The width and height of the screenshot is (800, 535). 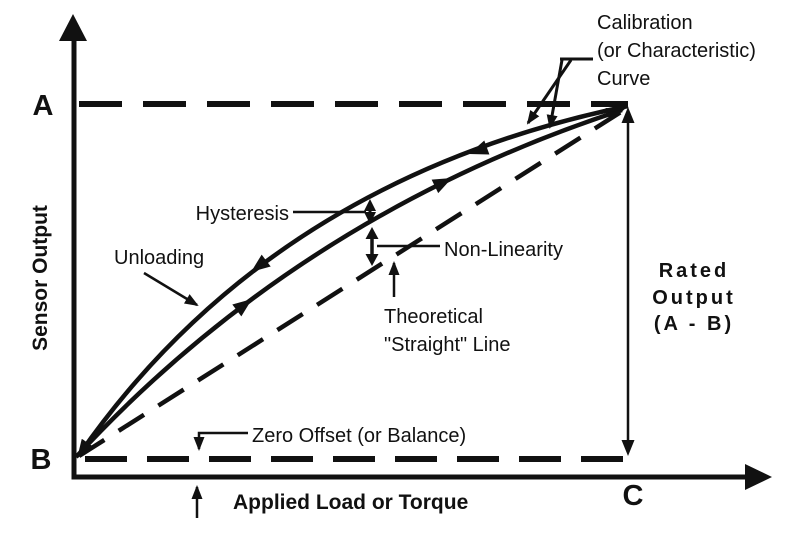 I want to click on non-linearity-label: Non-Linearity, so click(x=503, y=250).